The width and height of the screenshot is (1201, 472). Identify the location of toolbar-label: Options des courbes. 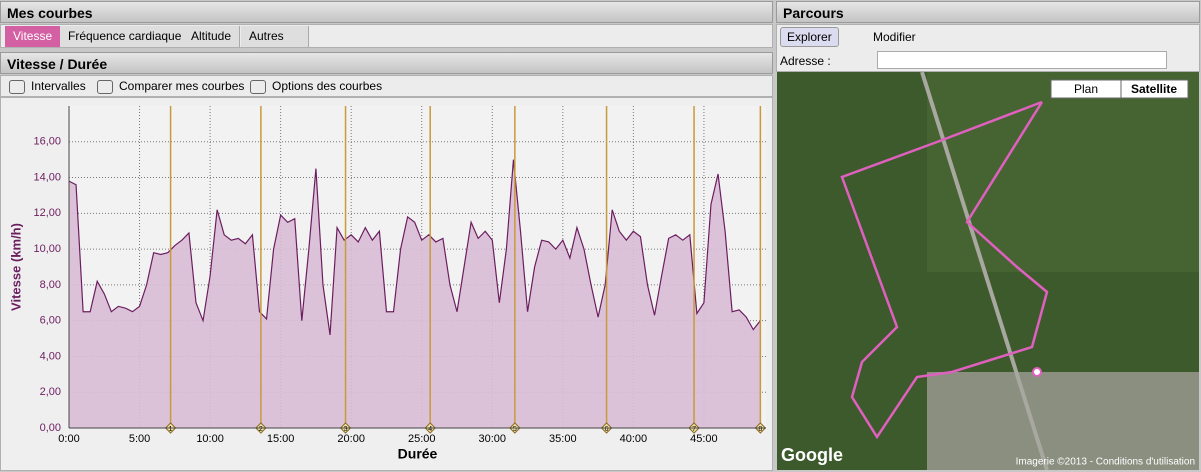
(327, 86).